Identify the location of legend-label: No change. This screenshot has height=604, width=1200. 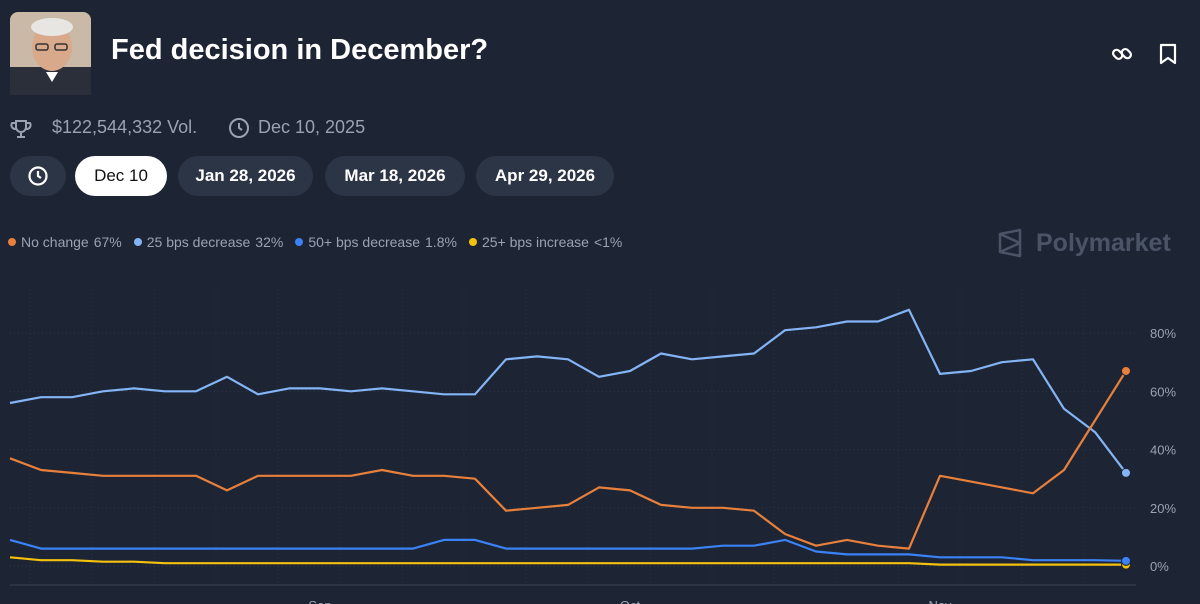
(55, 242).